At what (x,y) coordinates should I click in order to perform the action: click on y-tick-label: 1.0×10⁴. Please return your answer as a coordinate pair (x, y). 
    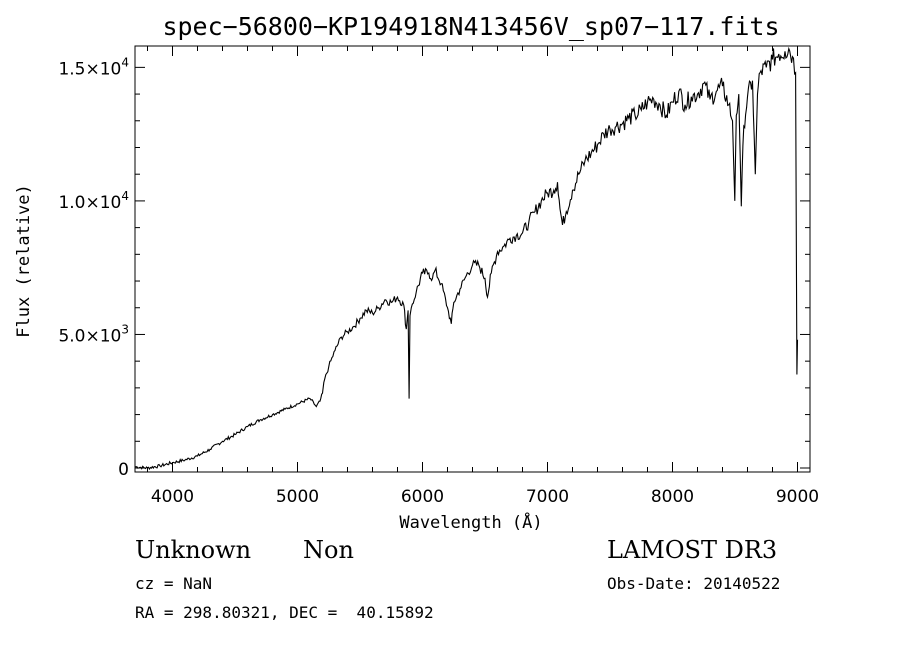
    Looking at the image, I should click on (93, 201).